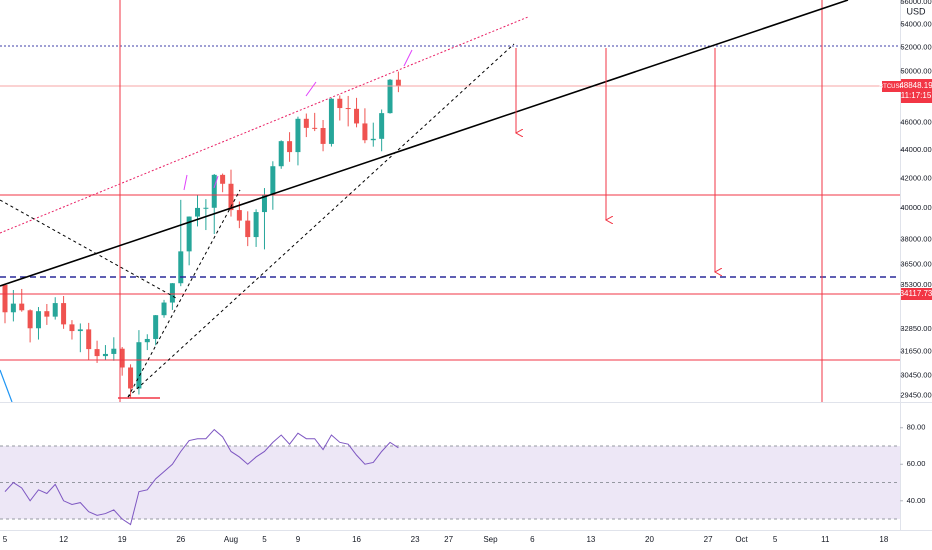  What do you see at coordinates (915, 23) in the screenshot?
I see `y-tick-label: 54000.00` at bounding box center [915, 23].